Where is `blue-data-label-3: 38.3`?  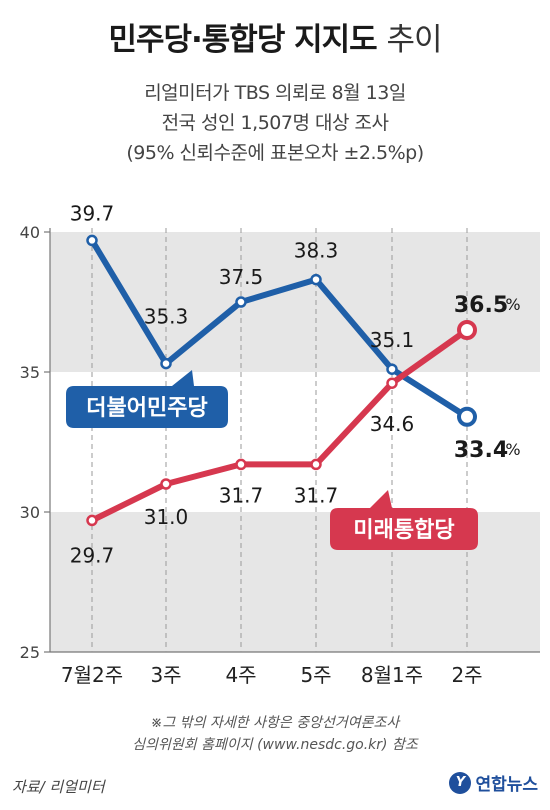
blue-data-label-3: 38.3 is located at coordinates (316, 251).